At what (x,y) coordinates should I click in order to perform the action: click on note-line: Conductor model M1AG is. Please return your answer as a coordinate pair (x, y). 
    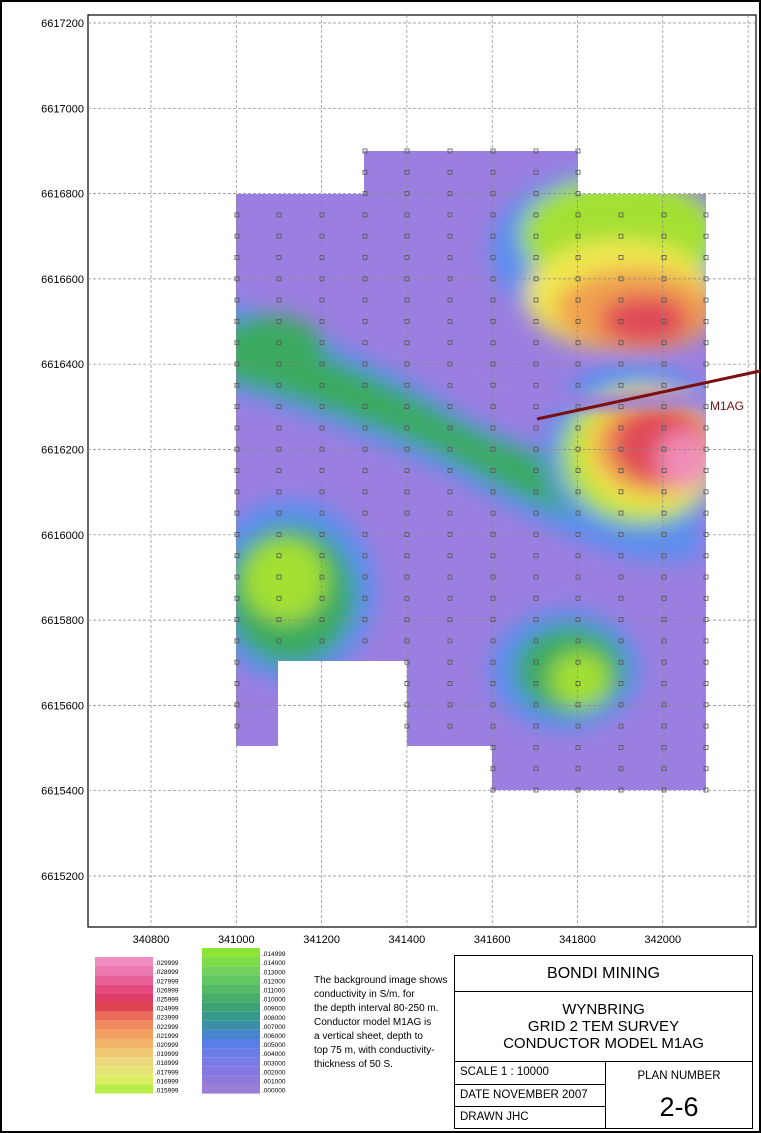
    Looking at the image, I should click on (373, 1022).